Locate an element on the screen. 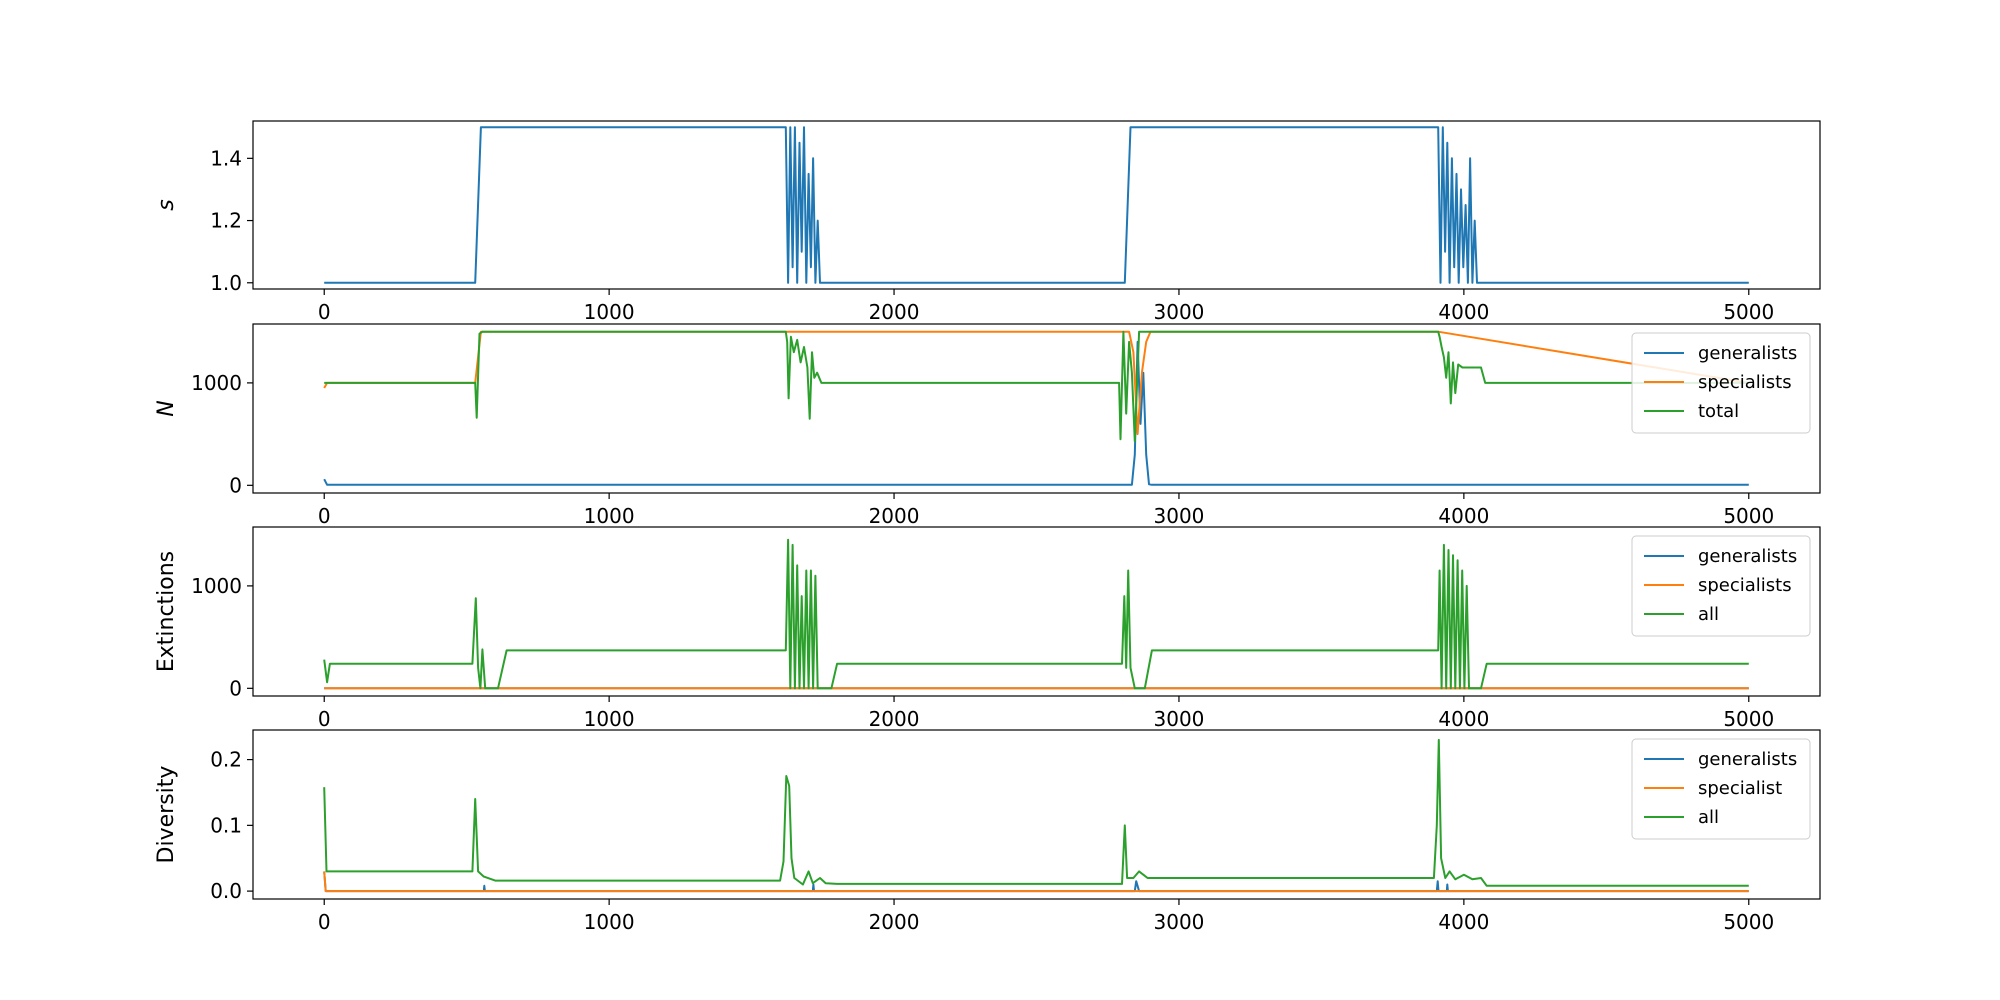  series-line-total is located at coordinates (1036, 386).